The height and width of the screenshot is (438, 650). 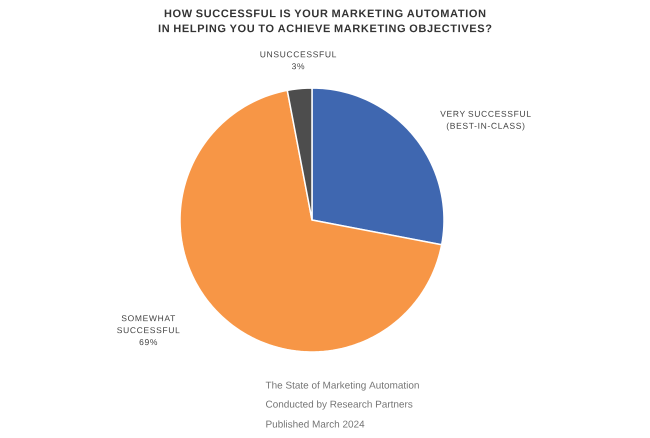 What do you see at coordinates (315, 424) in the screenshot?
I see `text: Published March 2024` at bounding box center [315, 424].